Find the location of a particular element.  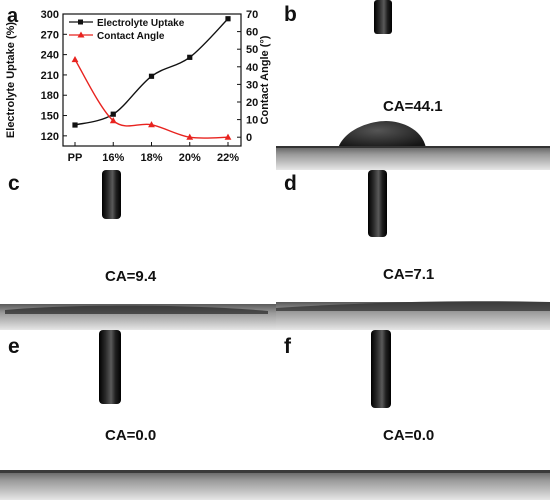

contact-angle-label-d: CA=7.1 is located at coordinates (409, 274).